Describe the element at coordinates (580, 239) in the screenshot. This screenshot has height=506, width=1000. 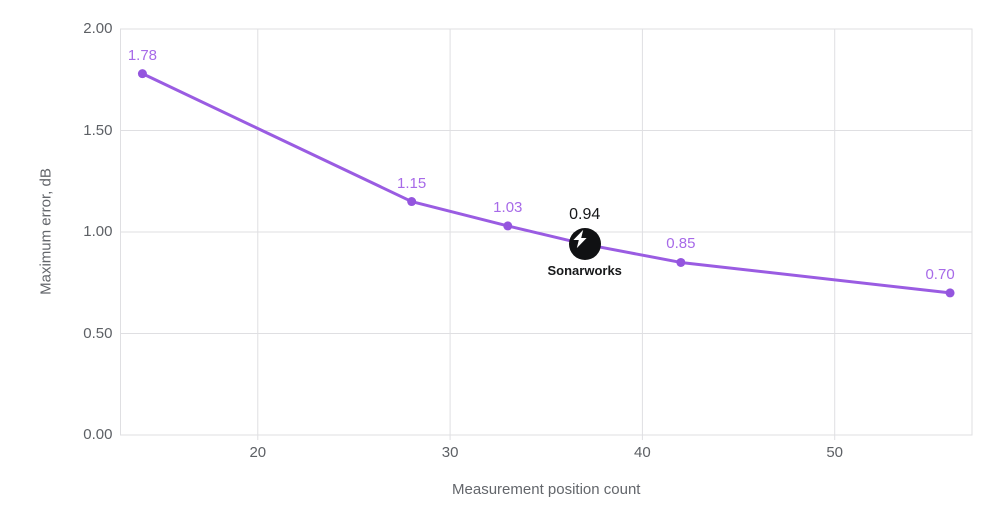
I see `lightning-bolt-icon` at that location.